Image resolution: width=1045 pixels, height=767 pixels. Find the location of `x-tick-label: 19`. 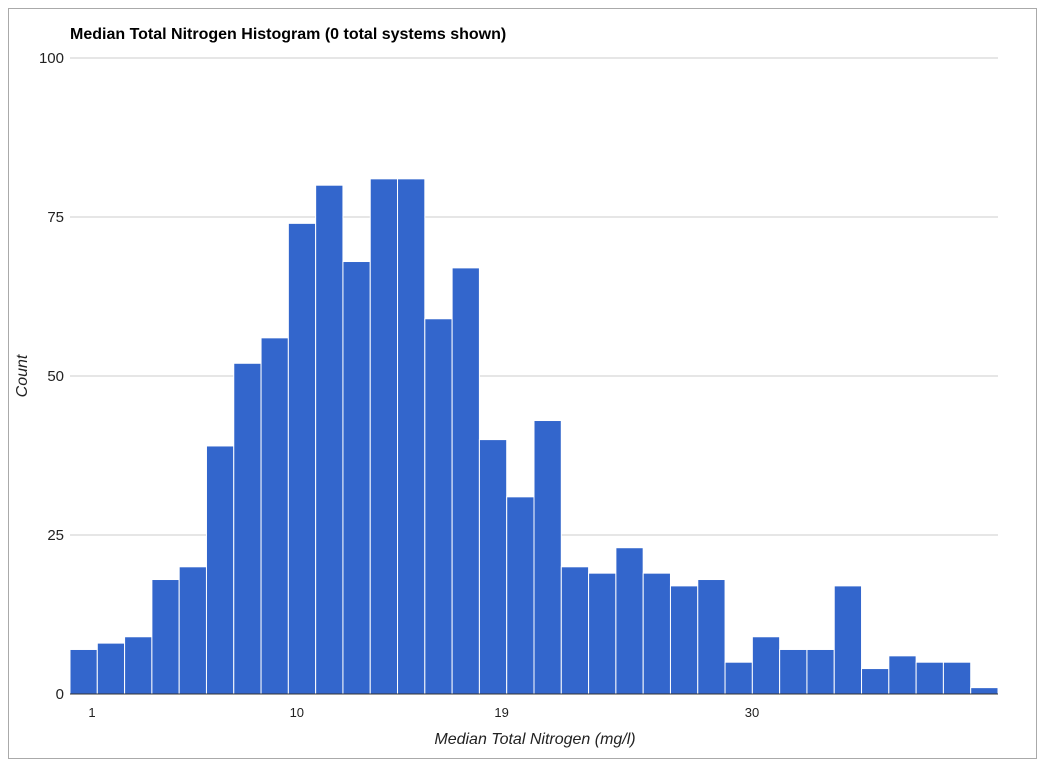

x-tick-label: 19 is located at coordinates (501, 712).